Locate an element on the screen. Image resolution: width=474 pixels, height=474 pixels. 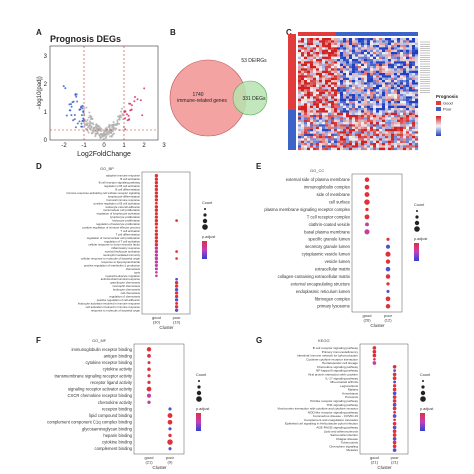
heatmap-cells is located at coordinates (358, 94).